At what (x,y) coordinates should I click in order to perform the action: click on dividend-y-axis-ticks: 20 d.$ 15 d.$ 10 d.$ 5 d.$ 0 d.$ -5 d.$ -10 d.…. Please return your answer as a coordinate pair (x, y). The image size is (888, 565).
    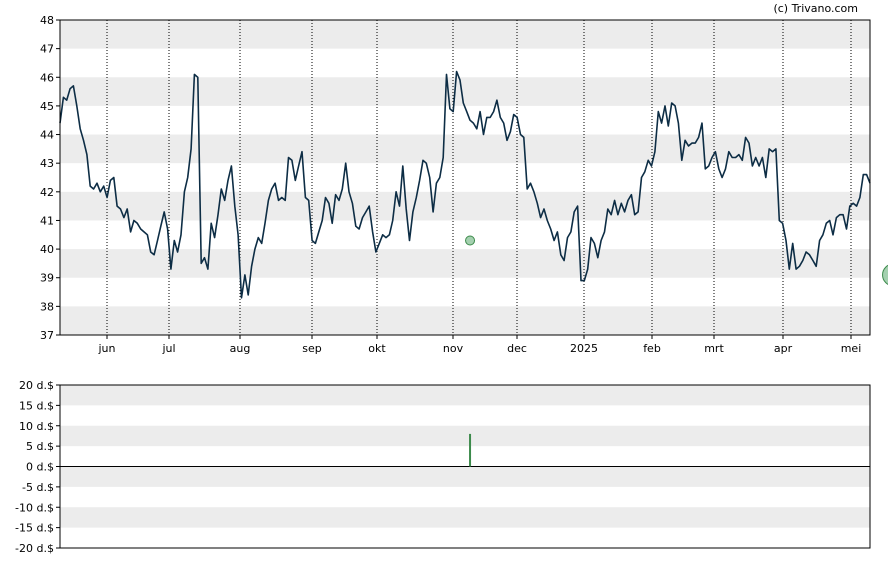
    Looking at the image, I should click on (37, 467).